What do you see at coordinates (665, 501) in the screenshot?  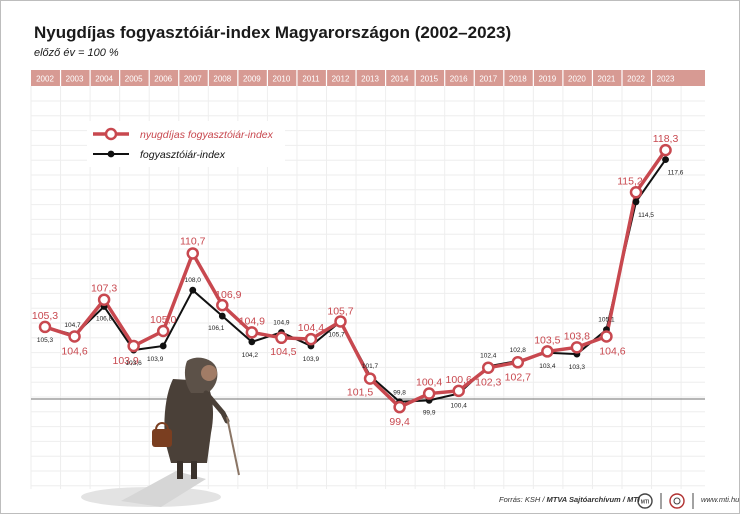 I see `mti-logo: MTI` at bounding box center [665, 501].